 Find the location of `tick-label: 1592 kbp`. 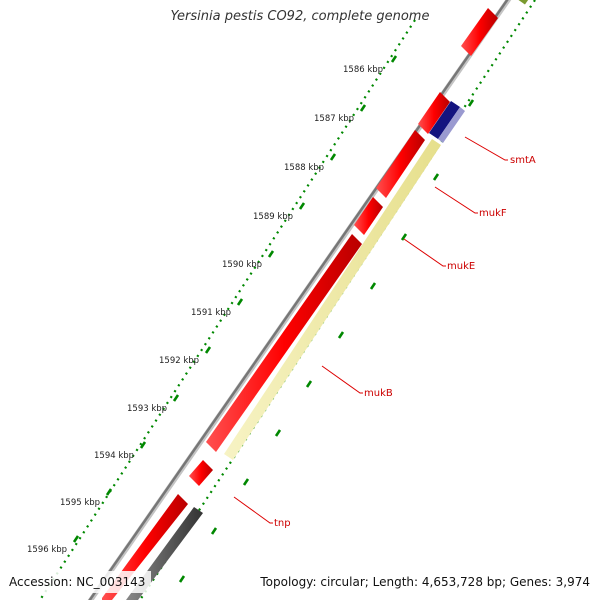

tick-label: 1592 kbp is located at coordinates (179, 361).